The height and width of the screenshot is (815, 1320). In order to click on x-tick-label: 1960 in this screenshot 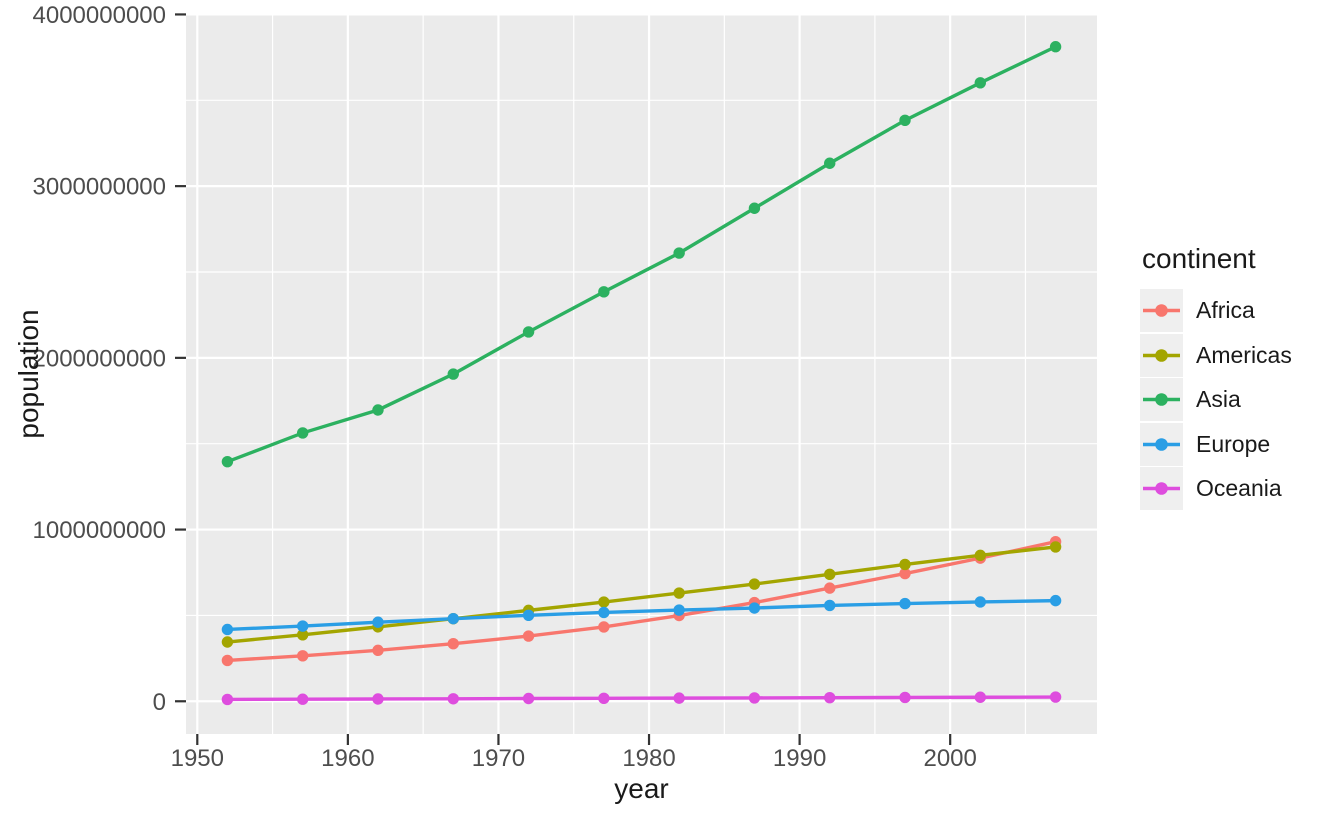, I will do `click(347, 758)`.